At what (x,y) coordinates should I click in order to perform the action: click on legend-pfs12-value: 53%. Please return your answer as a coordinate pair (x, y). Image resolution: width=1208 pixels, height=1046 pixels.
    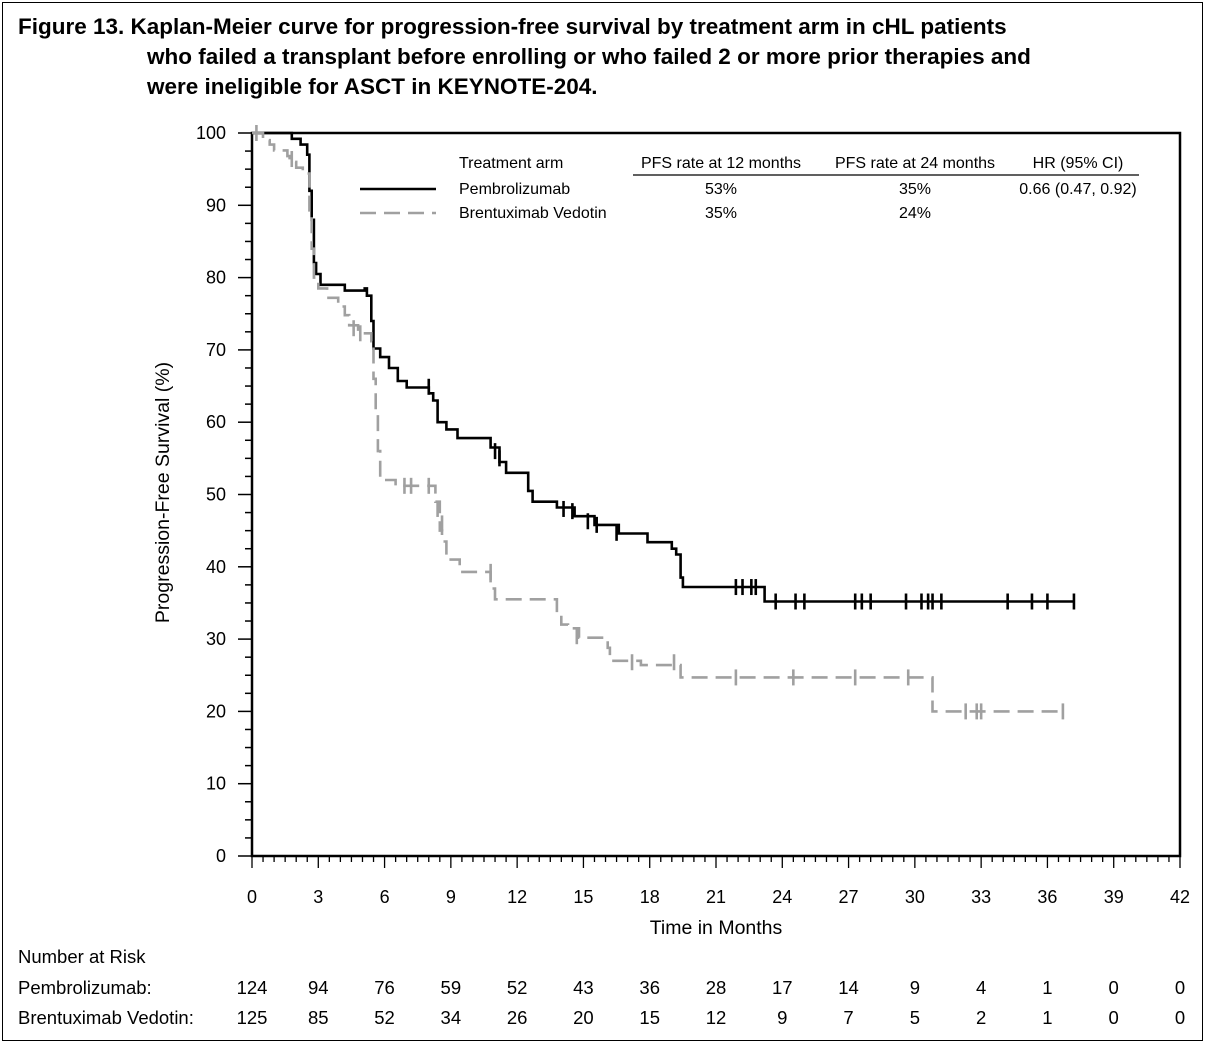
    Looking at the image, I should click on (721, 189).